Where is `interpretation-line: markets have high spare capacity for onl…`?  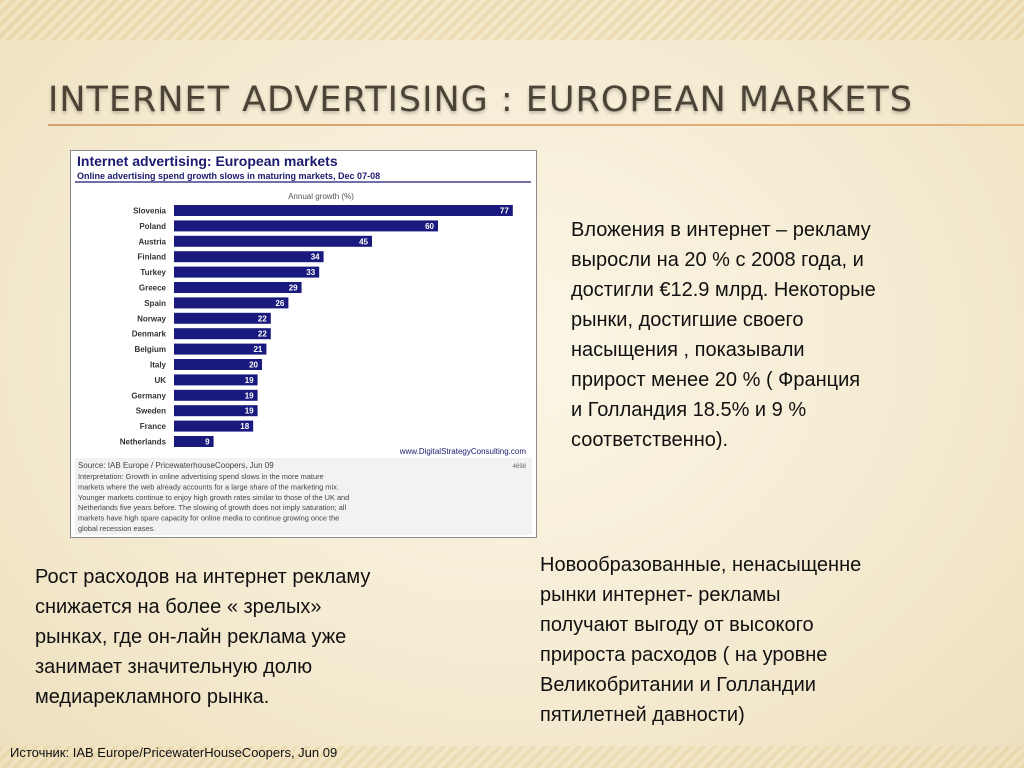 interpretation-line: markets have high spare capacity for onl… is located at coordinates (208, 518).